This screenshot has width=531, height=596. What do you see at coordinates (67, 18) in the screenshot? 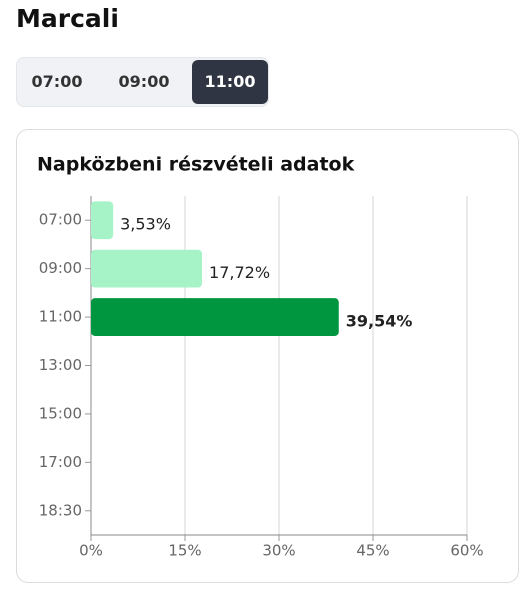
I see `page-title: Marcali` at bounding box center [67, 18].